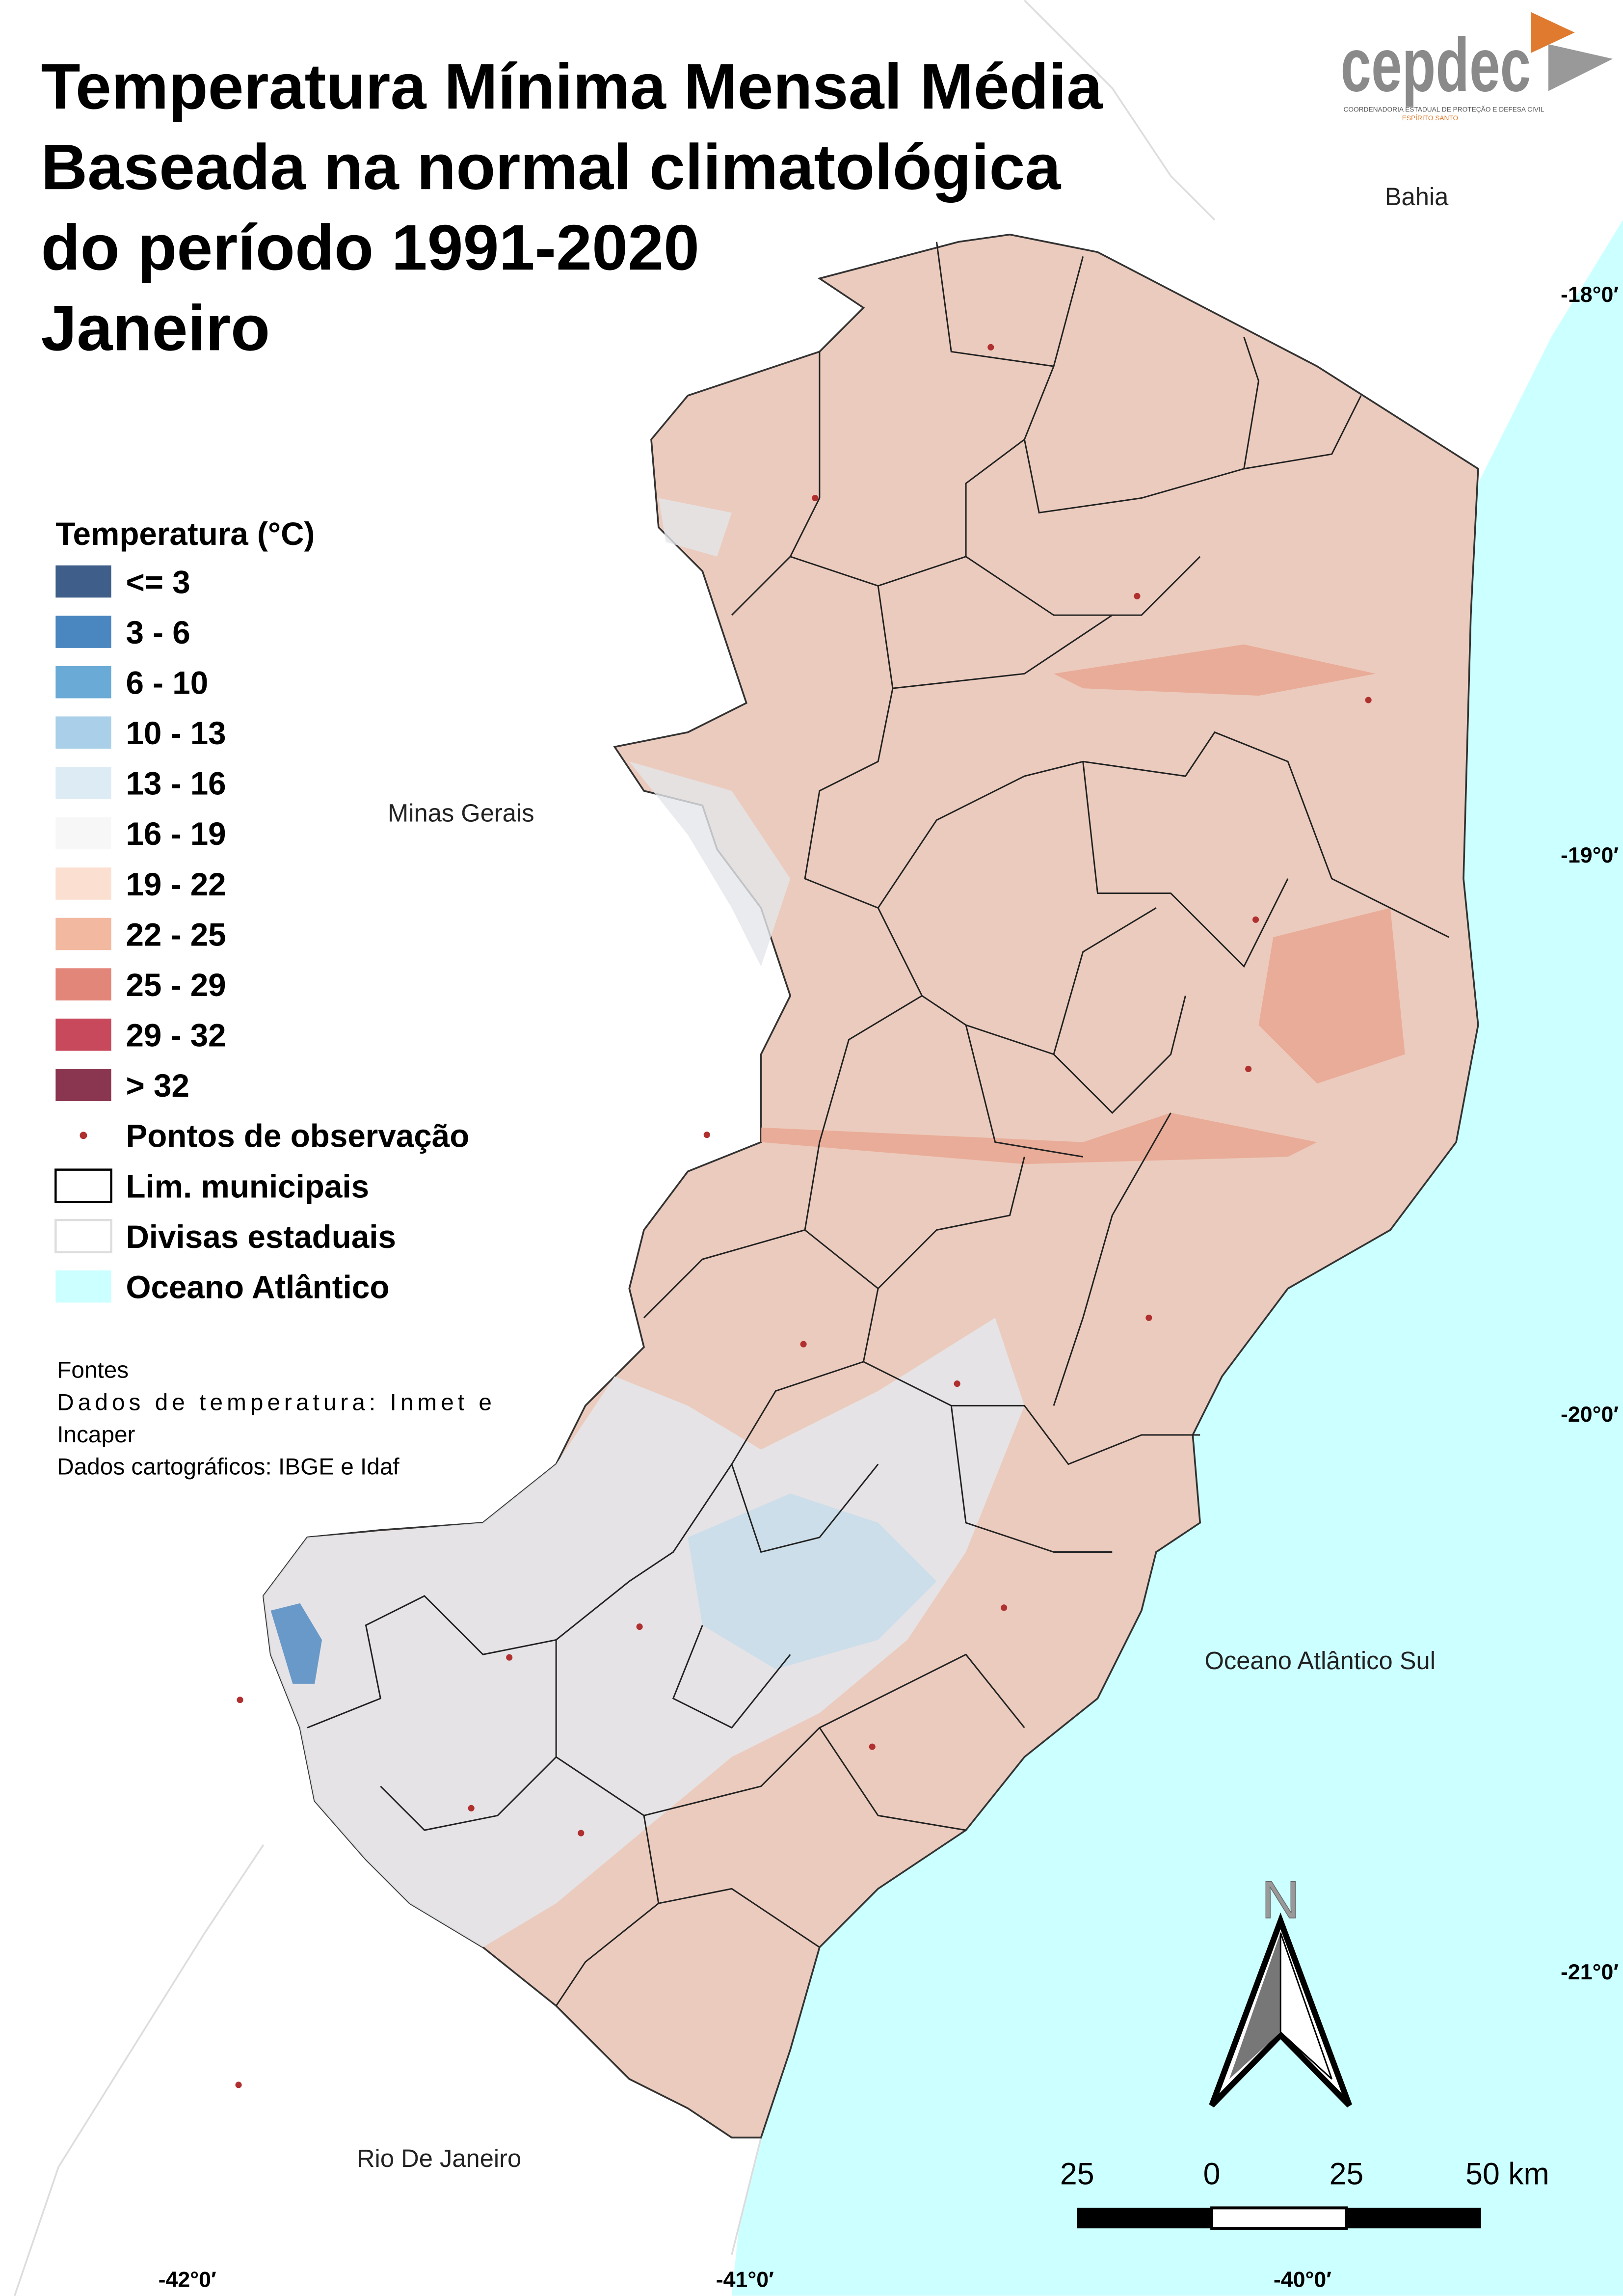 Image resolution: width=1623 pixels, height=2296 pixels. Describe the element at coordinates (1590, 1972) in the screenshot. I see `latitude-label: -21°0′` at that location.